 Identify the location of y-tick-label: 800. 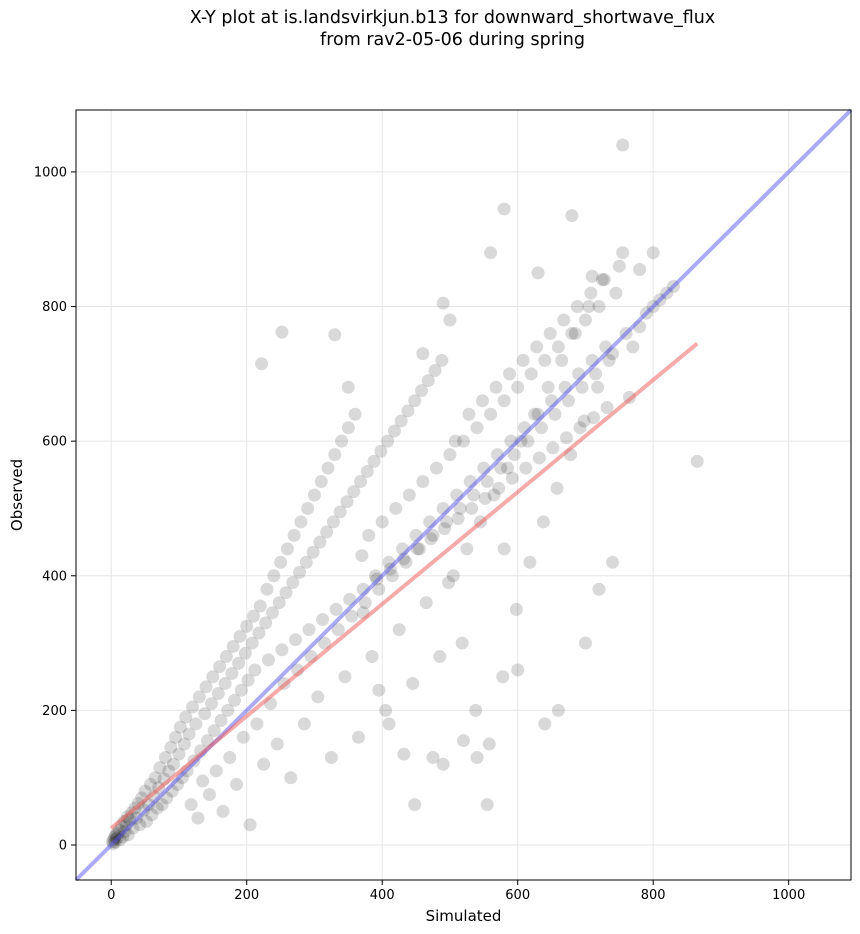
(54, 307).